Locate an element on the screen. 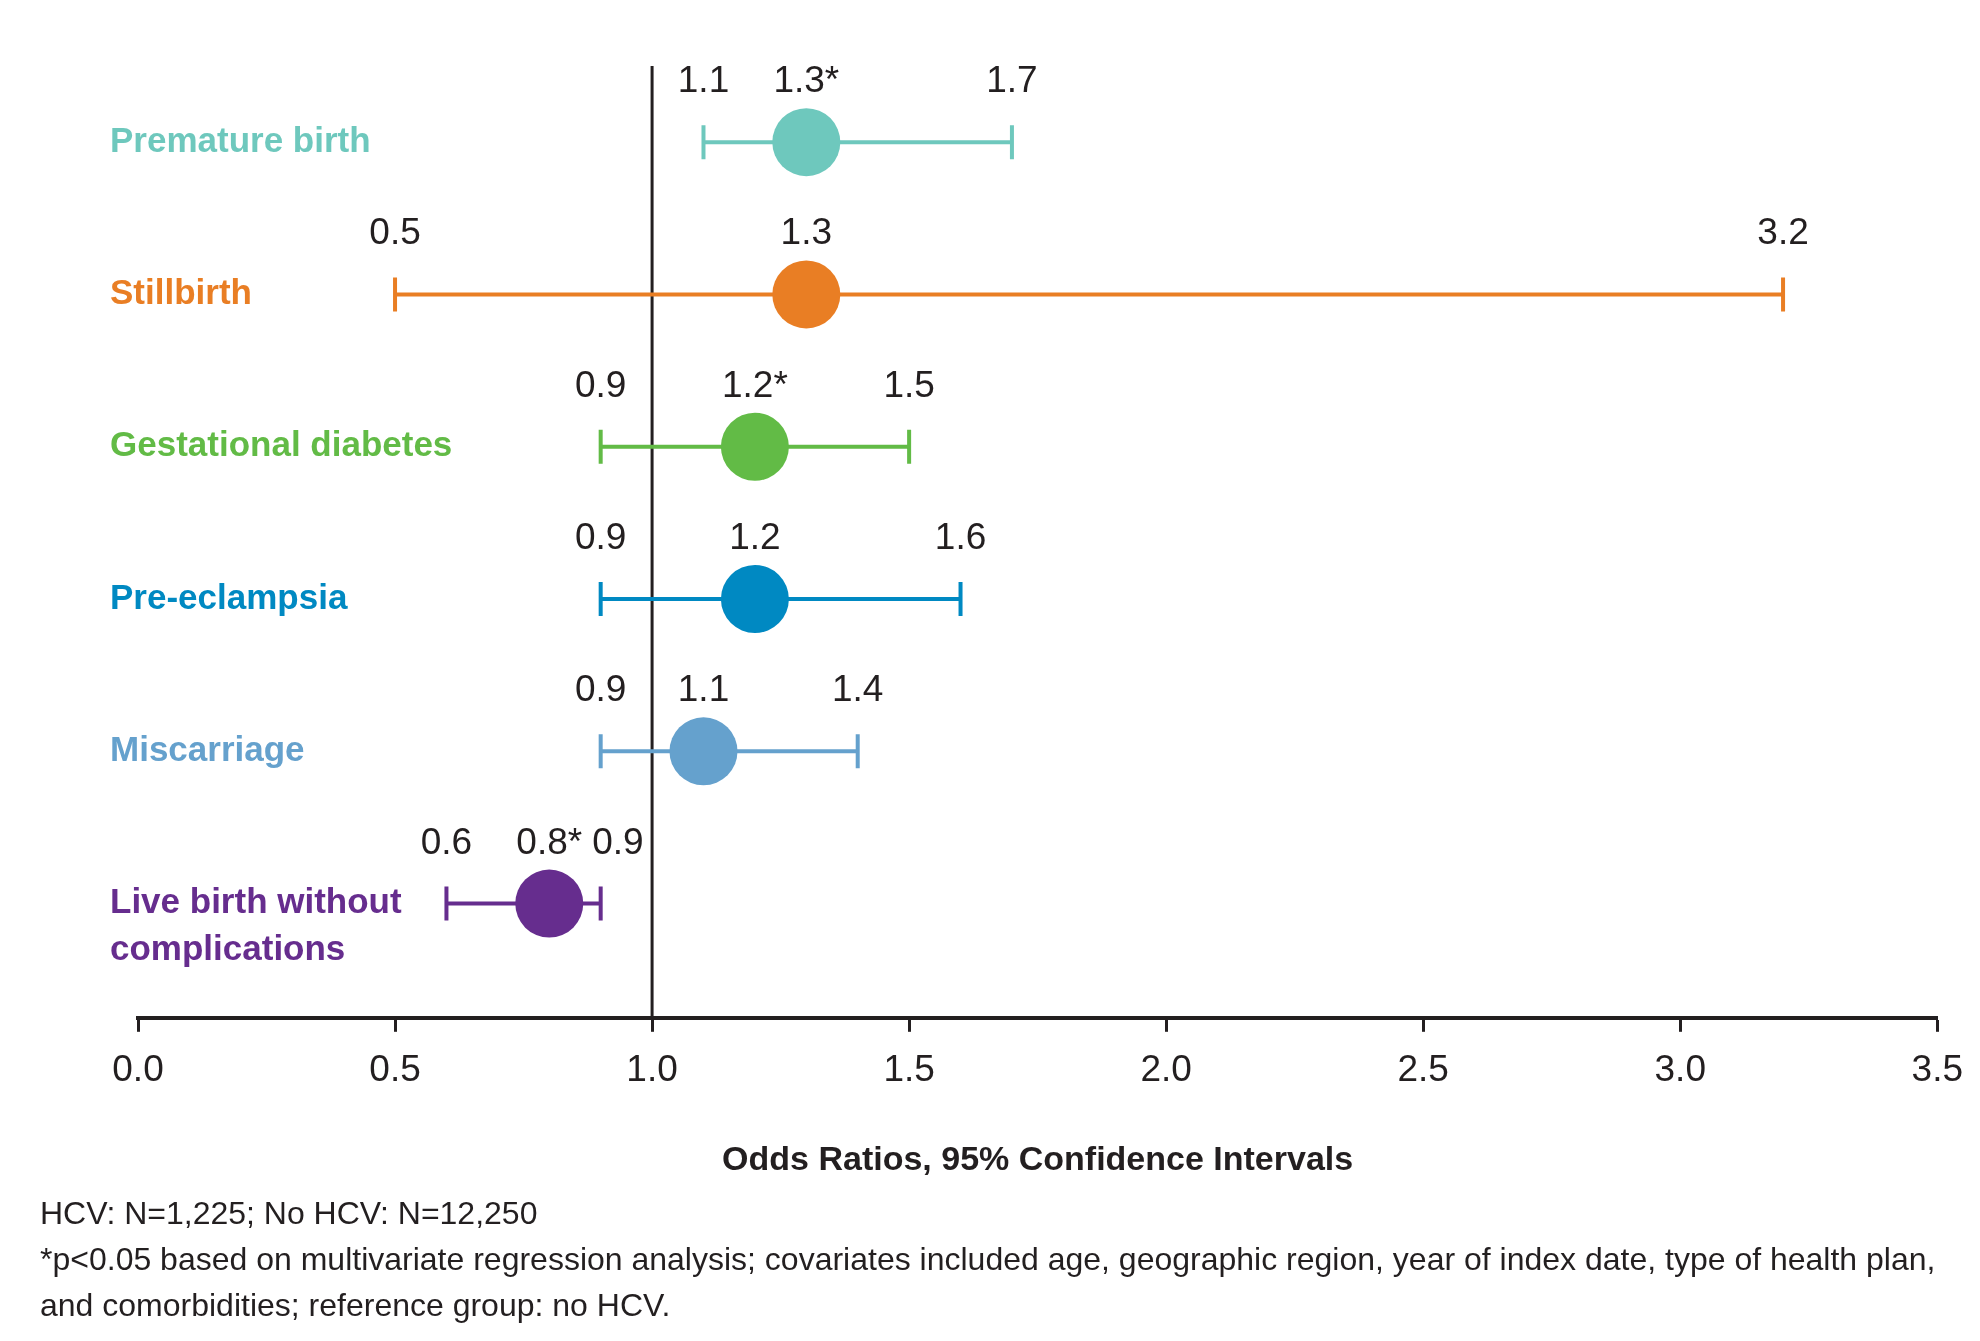 The width and height of the screenshot is (1980, 1341). annotation: 1.4 is located at coordinates (858, 689).